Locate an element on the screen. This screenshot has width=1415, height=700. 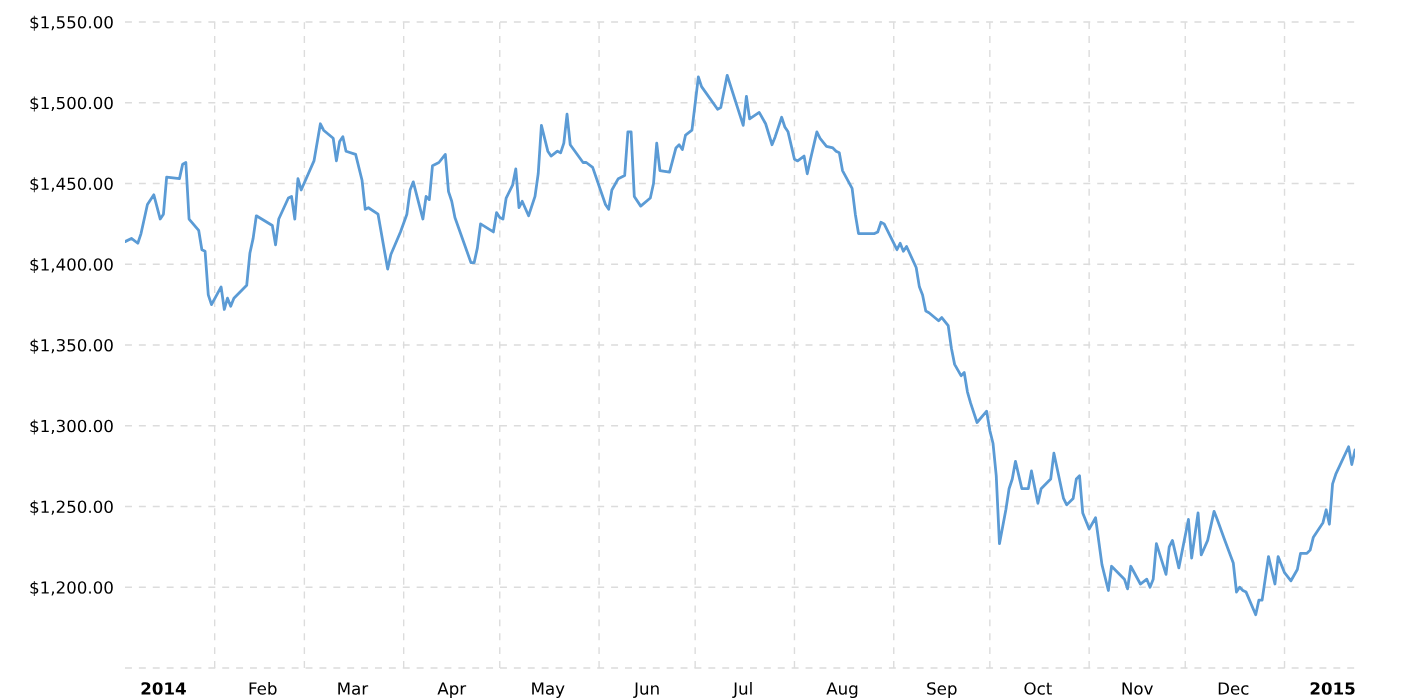
y-tick-label: $1,400.00 is located at coordinates (71, 265).